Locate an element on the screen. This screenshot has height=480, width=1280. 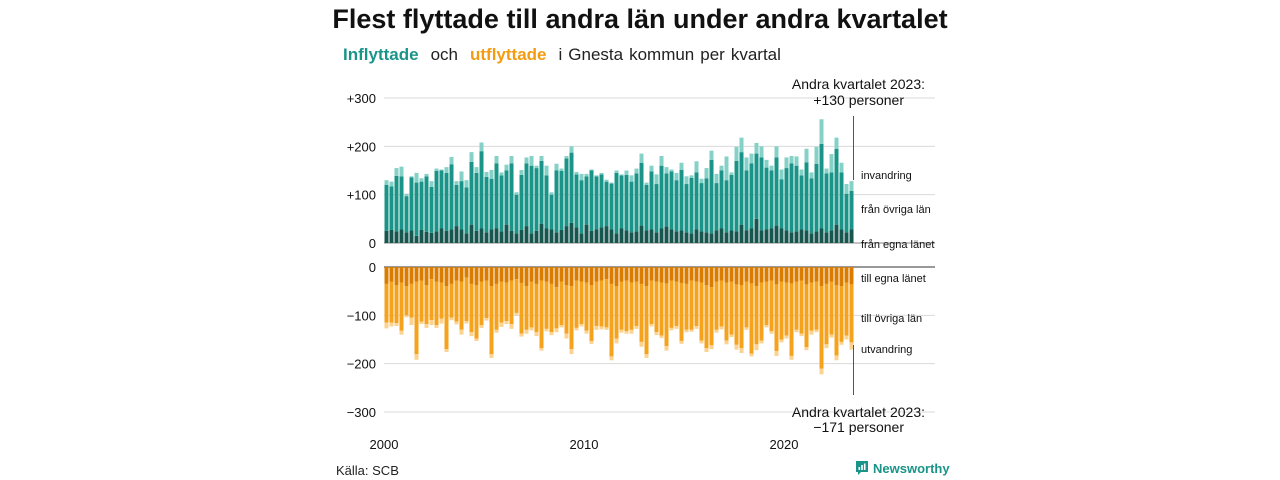
subtitle-word: Gnesta is located at coordinates (596, 54).